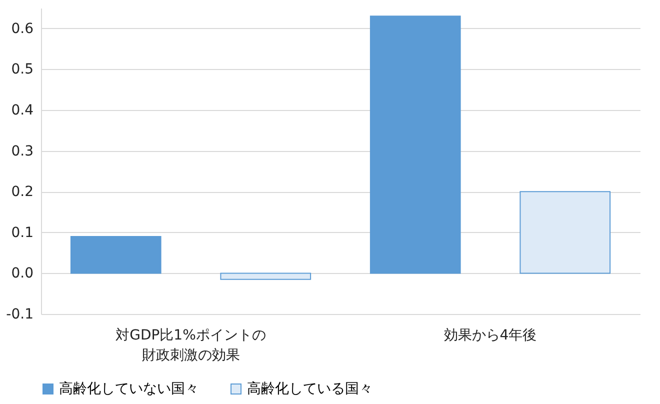 Image resolution: width=660 pixels, height=404 pixels. Describe the element at coordinates (129, 389) in the screenshot. I see `legend-label: 高齢化していない国々` at that location.